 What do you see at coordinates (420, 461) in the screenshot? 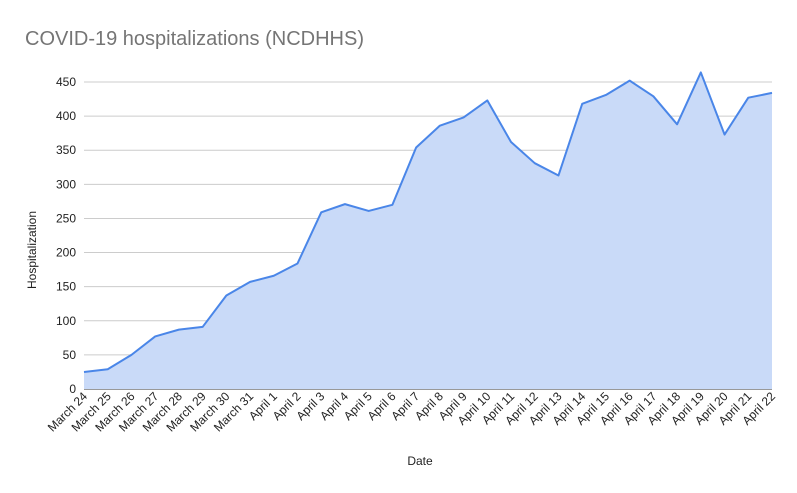
I see `x-axis-label: Date` at bounding box center [420, 461].